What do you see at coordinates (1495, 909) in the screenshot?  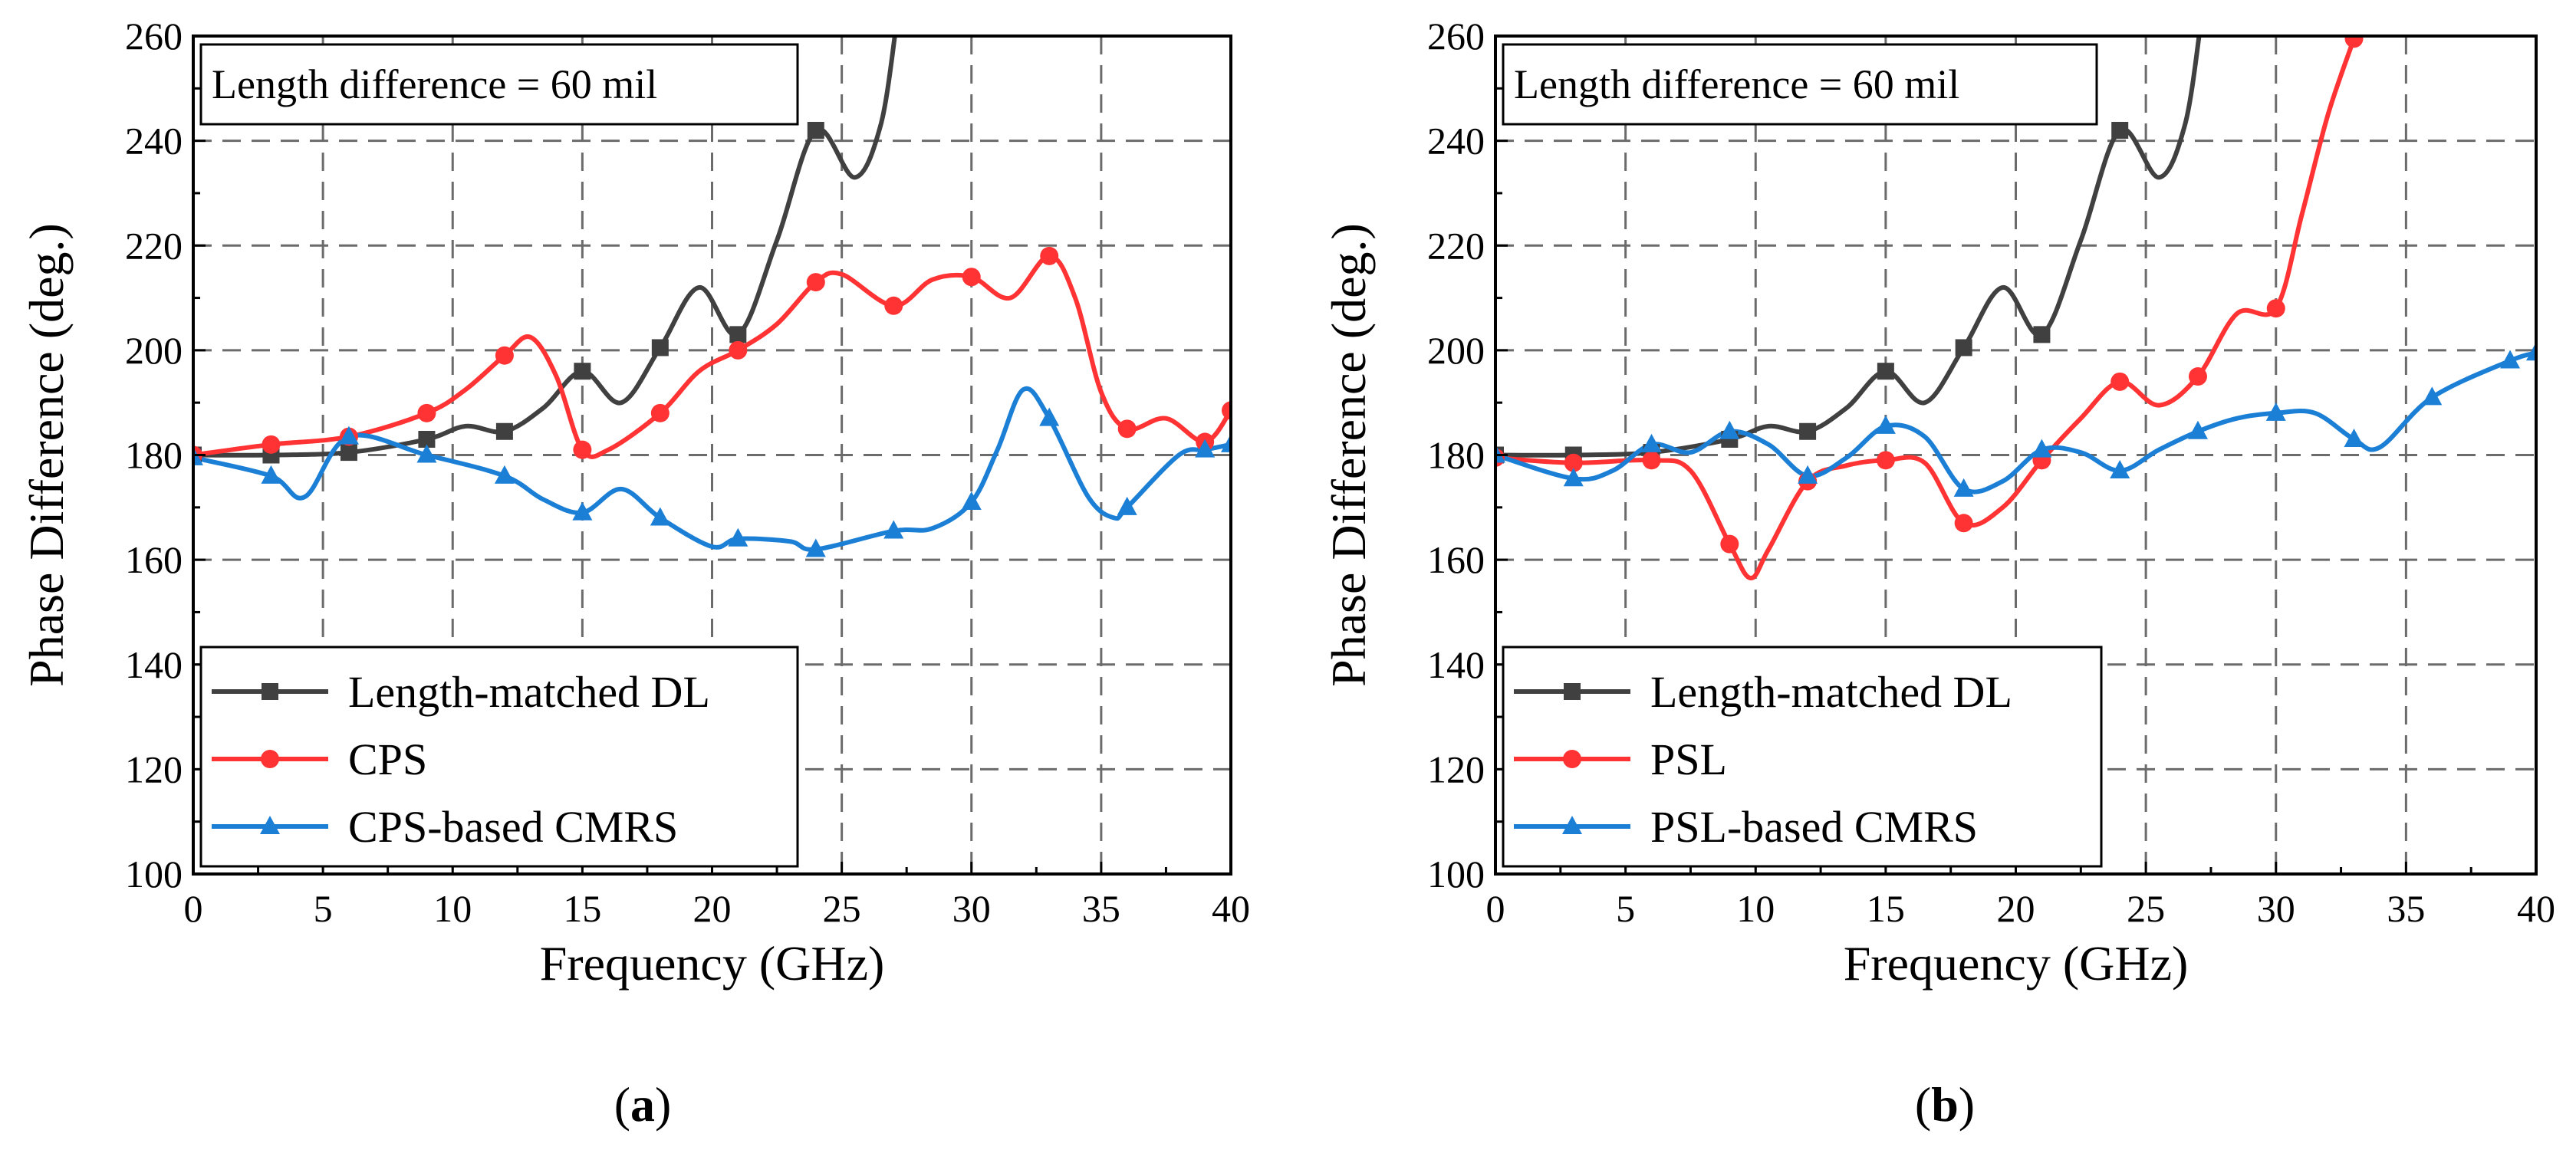 I see `x-tick-label: 0` at bounding box center [1495, 909].